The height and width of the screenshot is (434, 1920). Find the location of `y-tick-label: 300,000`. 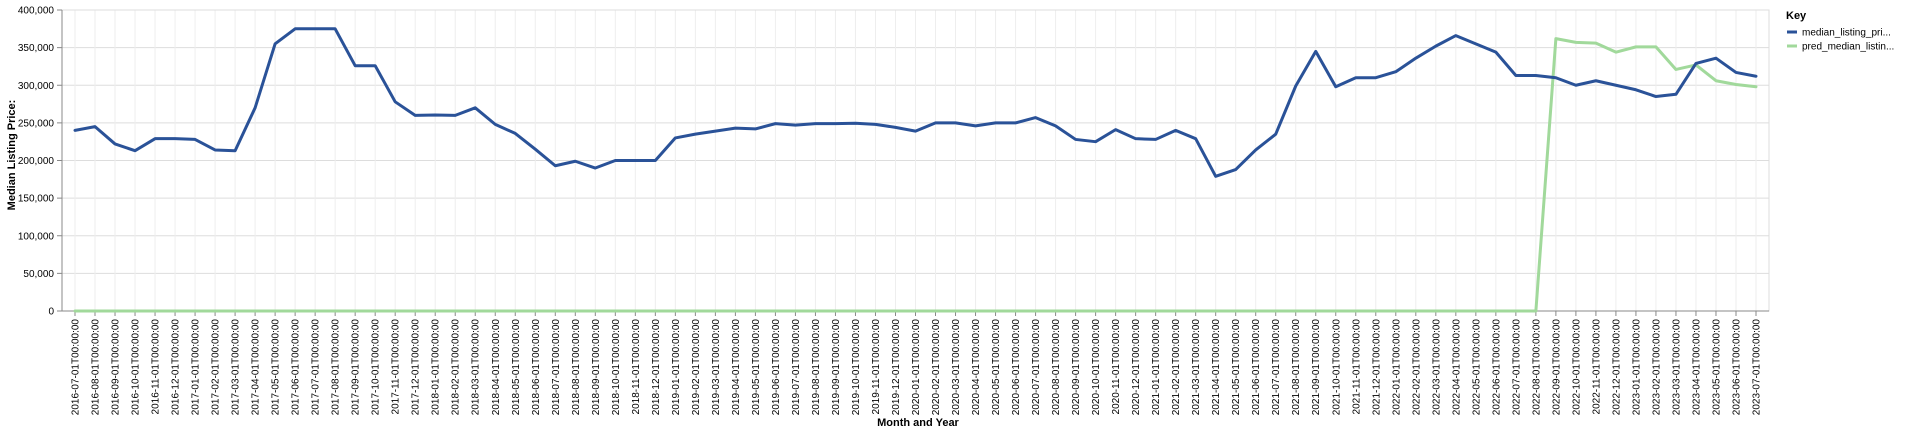

y-tick-label: 300,000 is located at coordinates (36, 86).